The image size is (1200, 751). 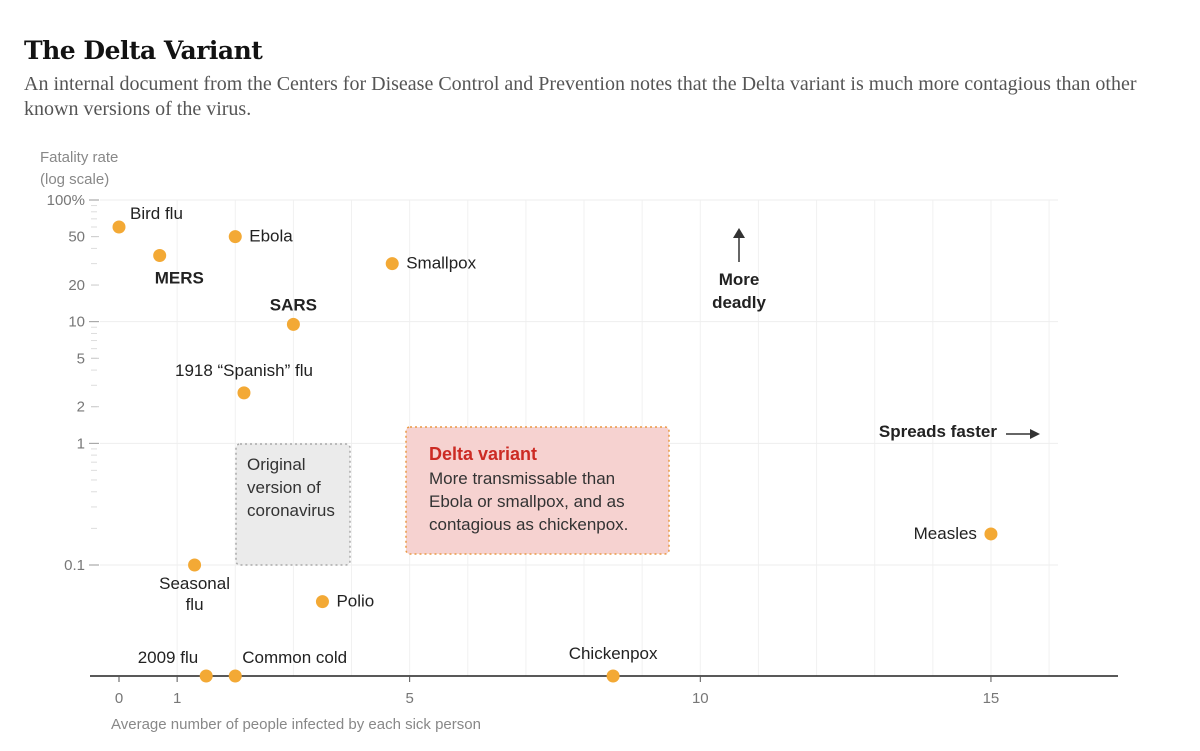 I want to click on x-tick-label: 10, so click(x=700, y=698).